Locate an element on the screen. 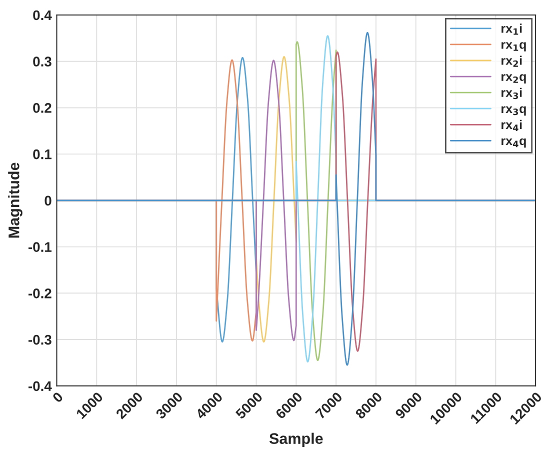 This screenshot has height=454, width=551. x-tick-label: 0 is located at coordinates (58, 397).